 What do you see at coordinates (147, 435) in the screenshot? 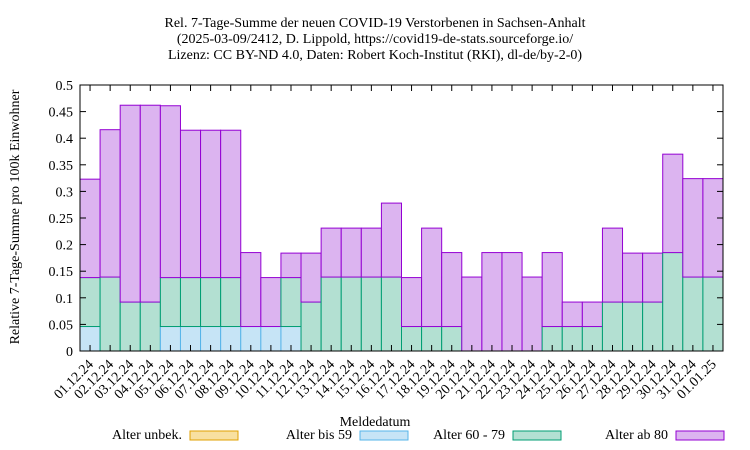
I see `legend-label: Alter unbek.` at bounding box center [147, 435].